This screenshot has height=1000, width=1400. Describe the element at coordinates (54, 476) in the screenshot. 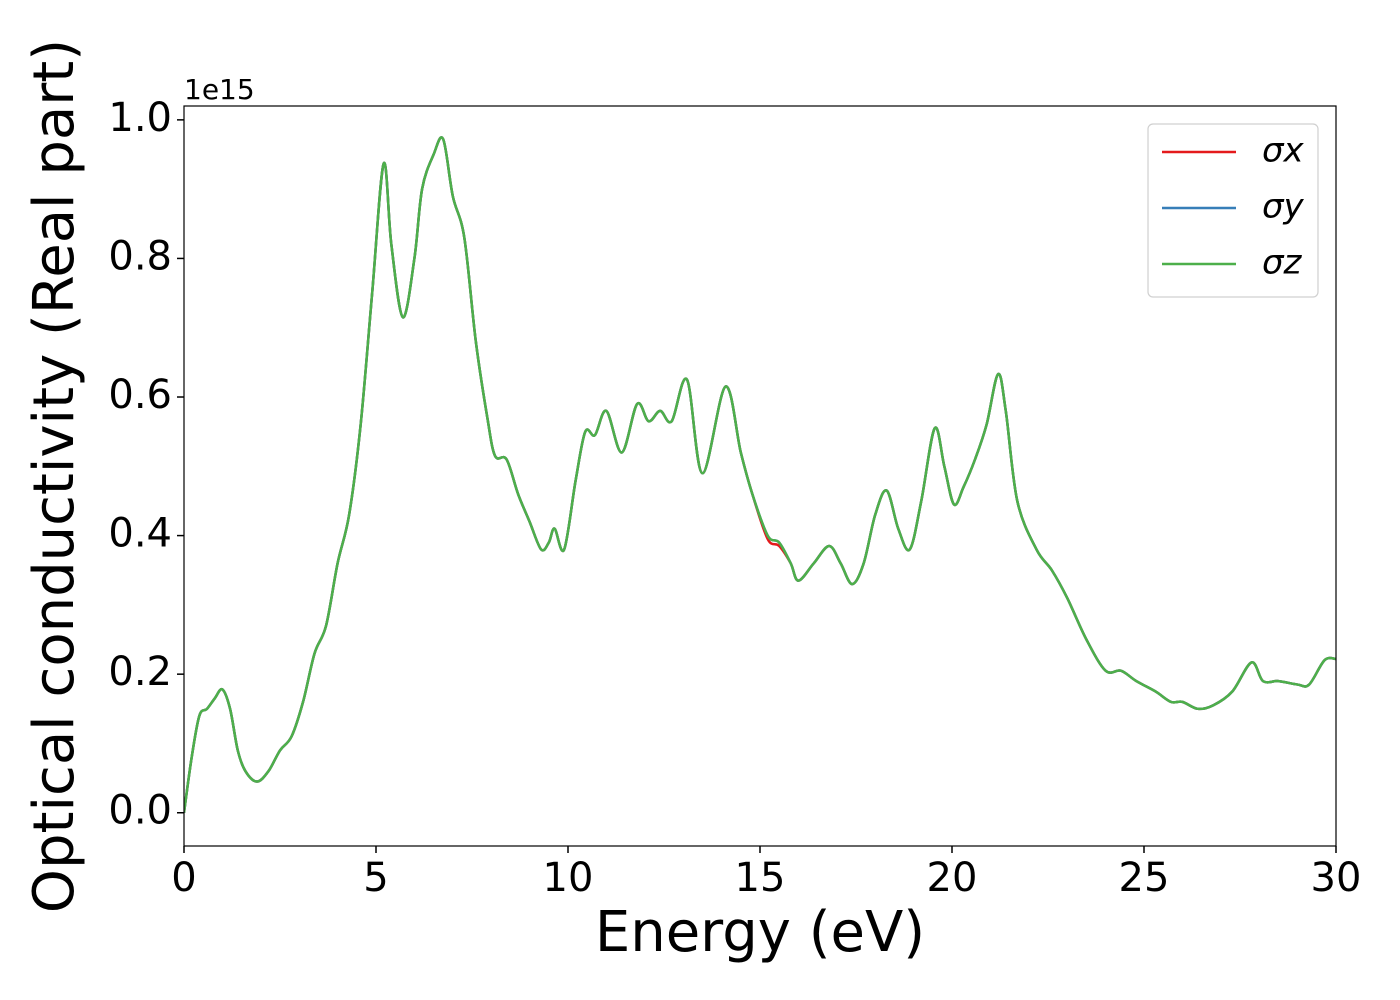

I see `y-axis-label: Optical conductivity (Real part)` at that location.